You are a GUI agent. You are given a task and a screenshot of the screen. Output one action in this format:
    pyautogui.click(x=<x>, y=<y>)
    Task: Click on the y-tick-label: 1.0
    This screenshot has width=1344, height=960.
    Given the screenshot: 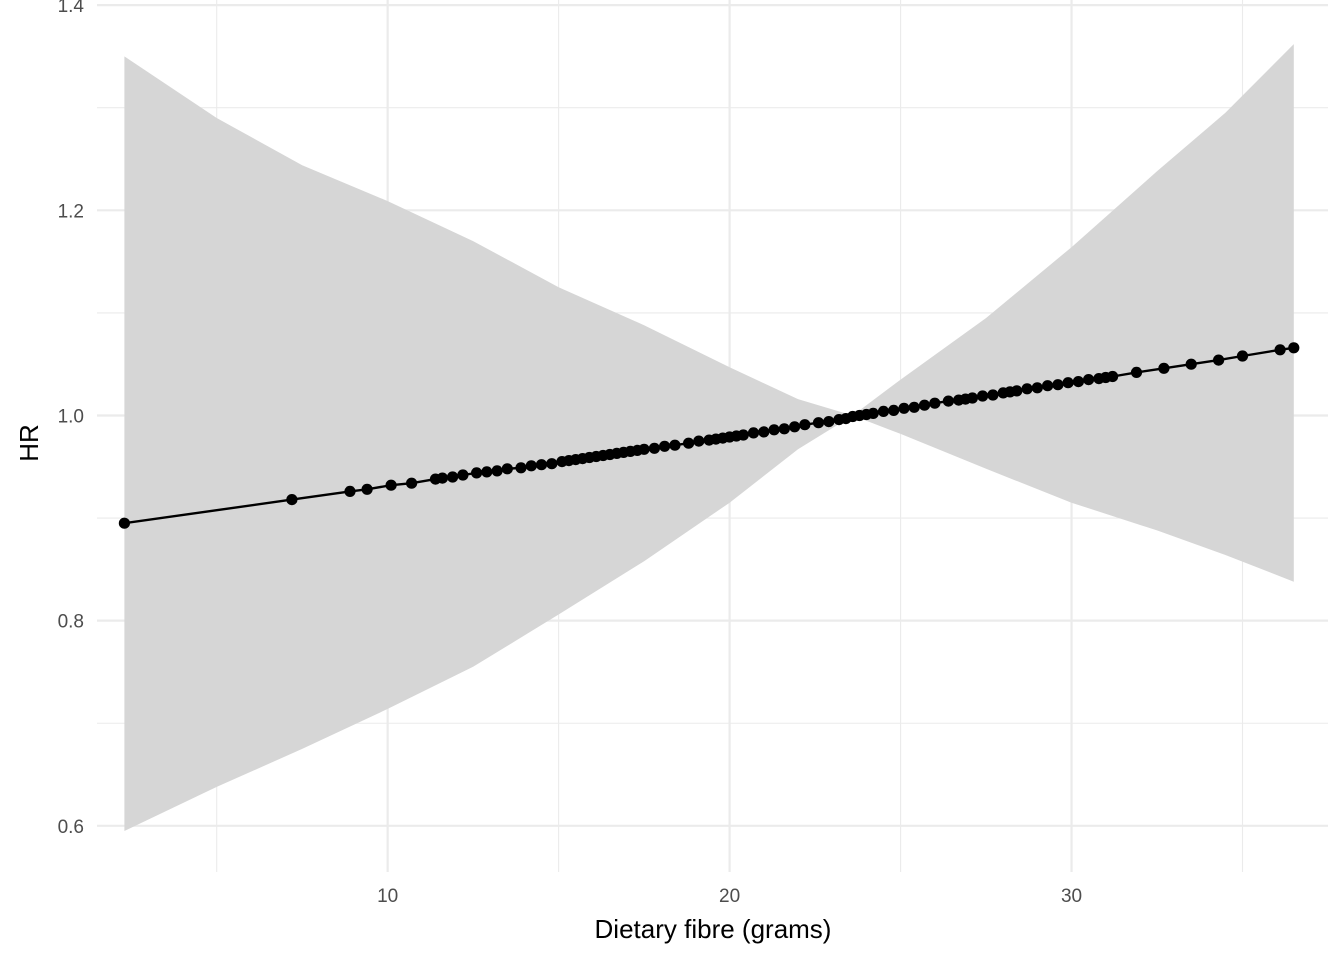 What is the action you would take?
    pyautogui.click(x=71, y=416)
    